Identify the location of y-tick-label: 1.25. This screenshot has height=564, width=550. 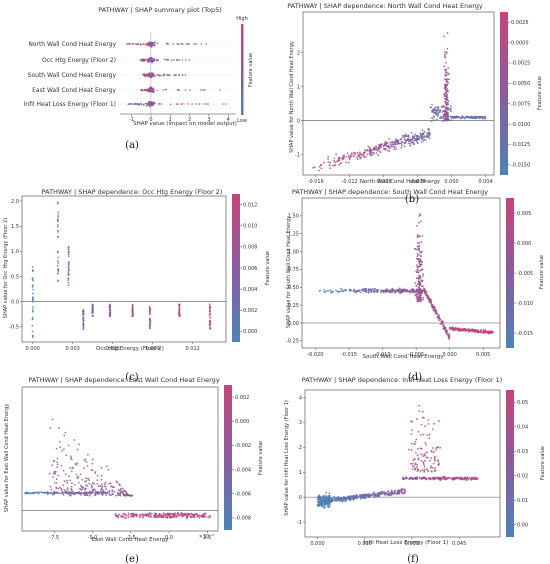
(293, 235).